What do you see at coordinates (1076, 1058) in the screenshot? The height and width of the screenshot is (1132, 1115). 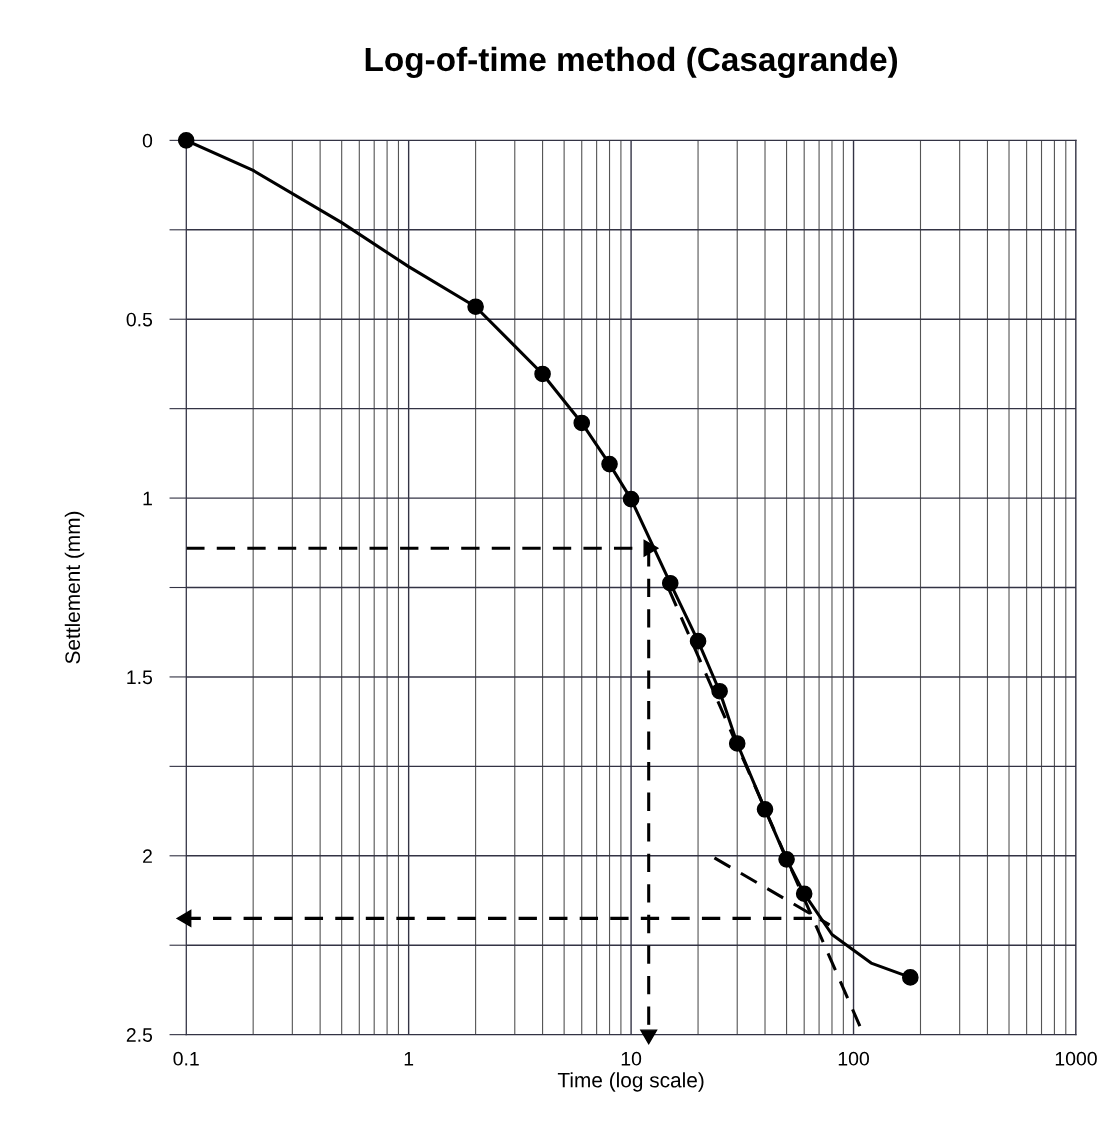 I see `x-tick-label: 1000` at bounding box center [1076, 1058].